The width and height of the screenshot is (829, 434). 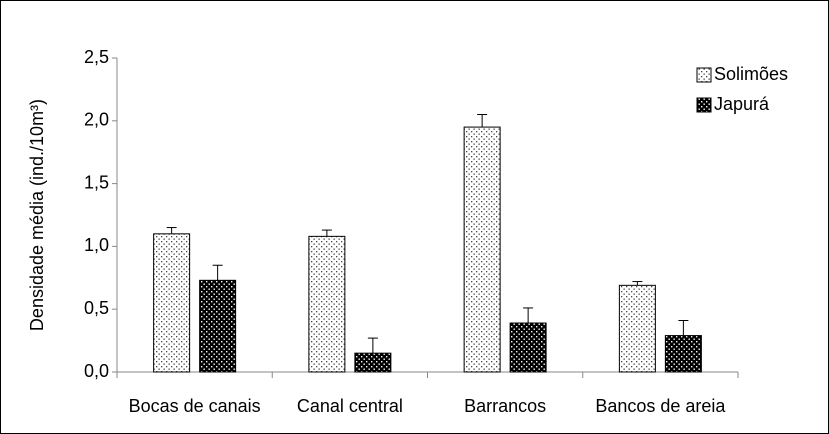 What do you see at coordinates (96, 245) in the screenshot?
I see `y-tick-label: 1,0` at bounding box center [96, 245].